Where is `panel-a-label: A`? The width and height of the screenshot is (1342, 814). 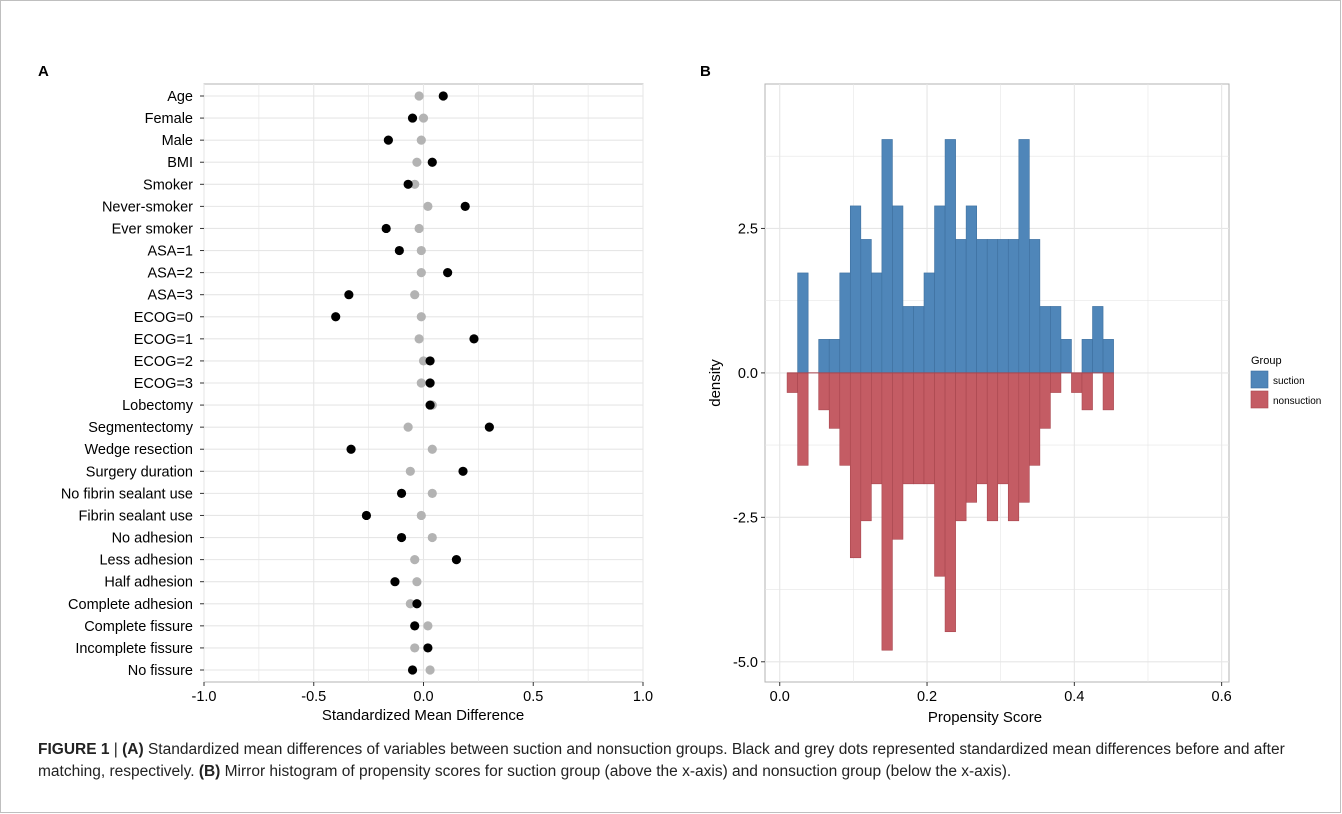
panel-a-label: A is located at coordinates (43, 71).